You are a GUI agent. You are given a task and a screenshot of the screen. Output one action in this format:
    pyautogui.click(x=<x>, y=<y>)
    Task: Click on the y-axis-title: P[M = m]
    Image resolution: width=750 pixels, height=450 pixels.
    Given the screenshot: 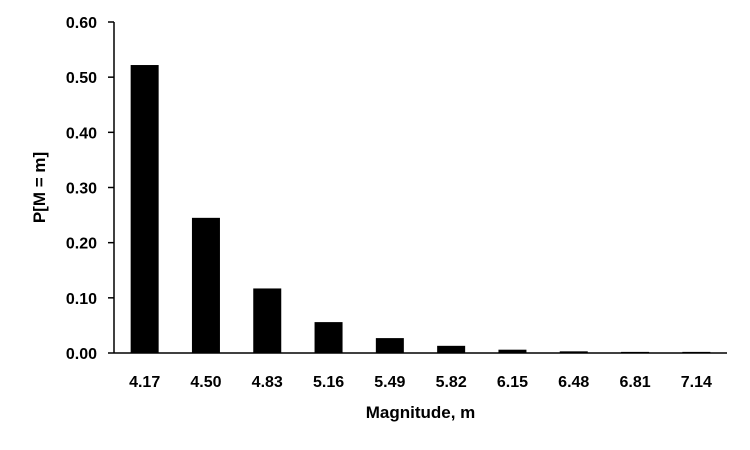 What is the action you would take?
    pyautogui.click(x=39, y=187)
    